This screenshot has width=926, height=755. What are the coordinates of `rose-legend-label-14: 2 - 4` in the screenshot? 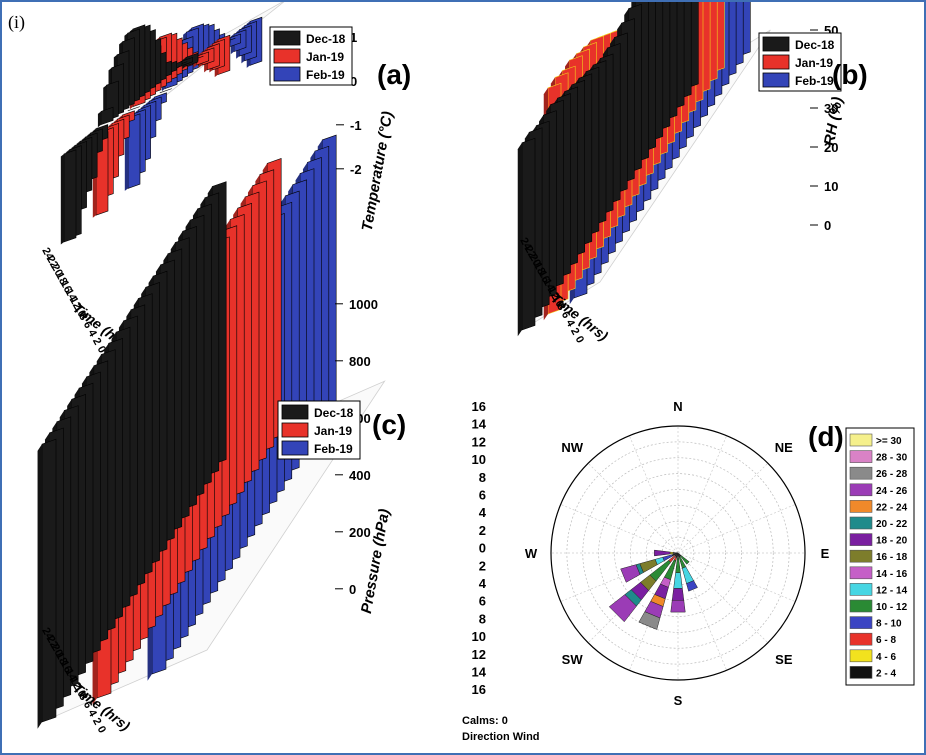 It's located at (886, 673).